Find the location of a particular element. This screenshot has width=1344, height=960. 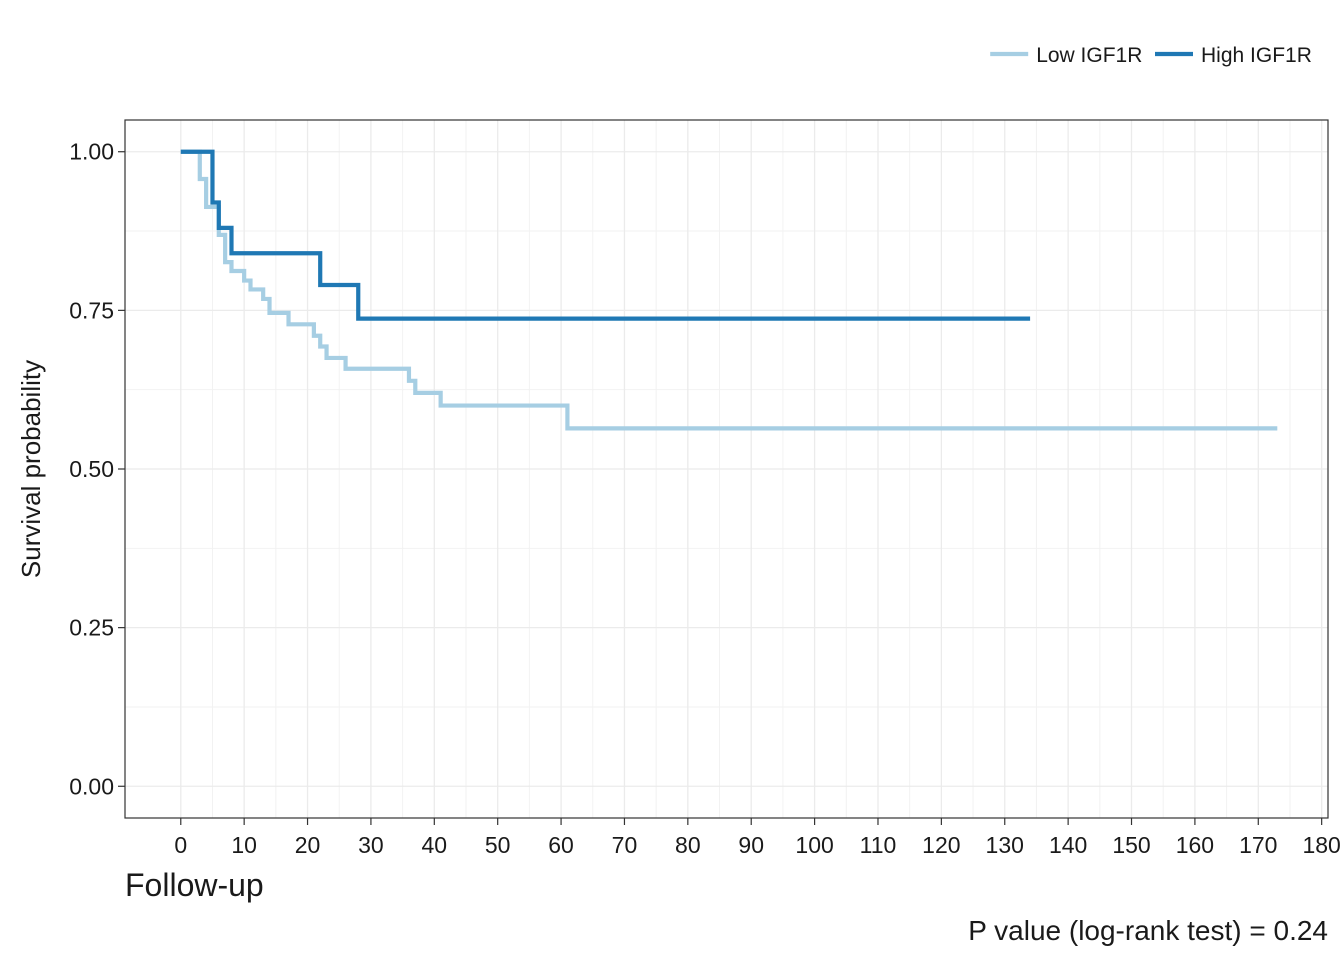

y-axis-label: Survival probability is located at coordinates (31, 469).